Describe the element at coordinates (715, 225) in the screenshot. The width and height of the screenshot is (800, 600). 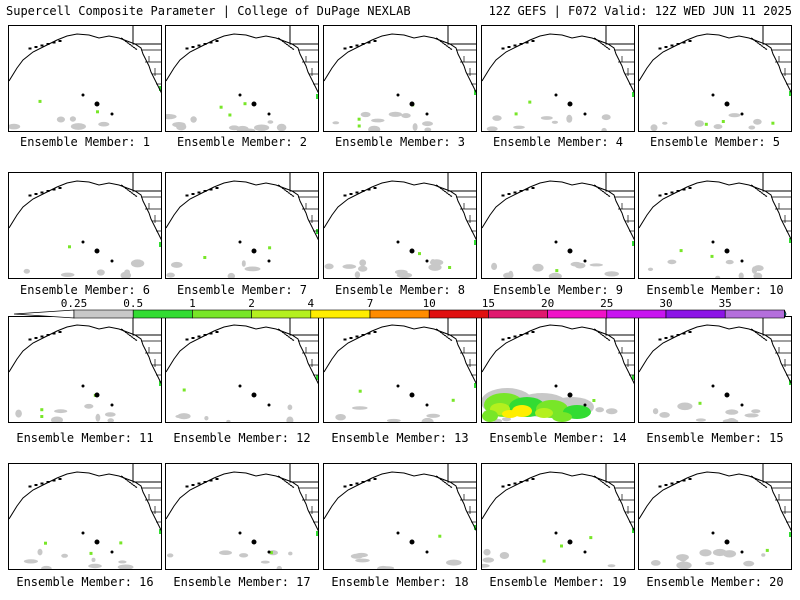
I see `ensemble-member-10-map` at that location.